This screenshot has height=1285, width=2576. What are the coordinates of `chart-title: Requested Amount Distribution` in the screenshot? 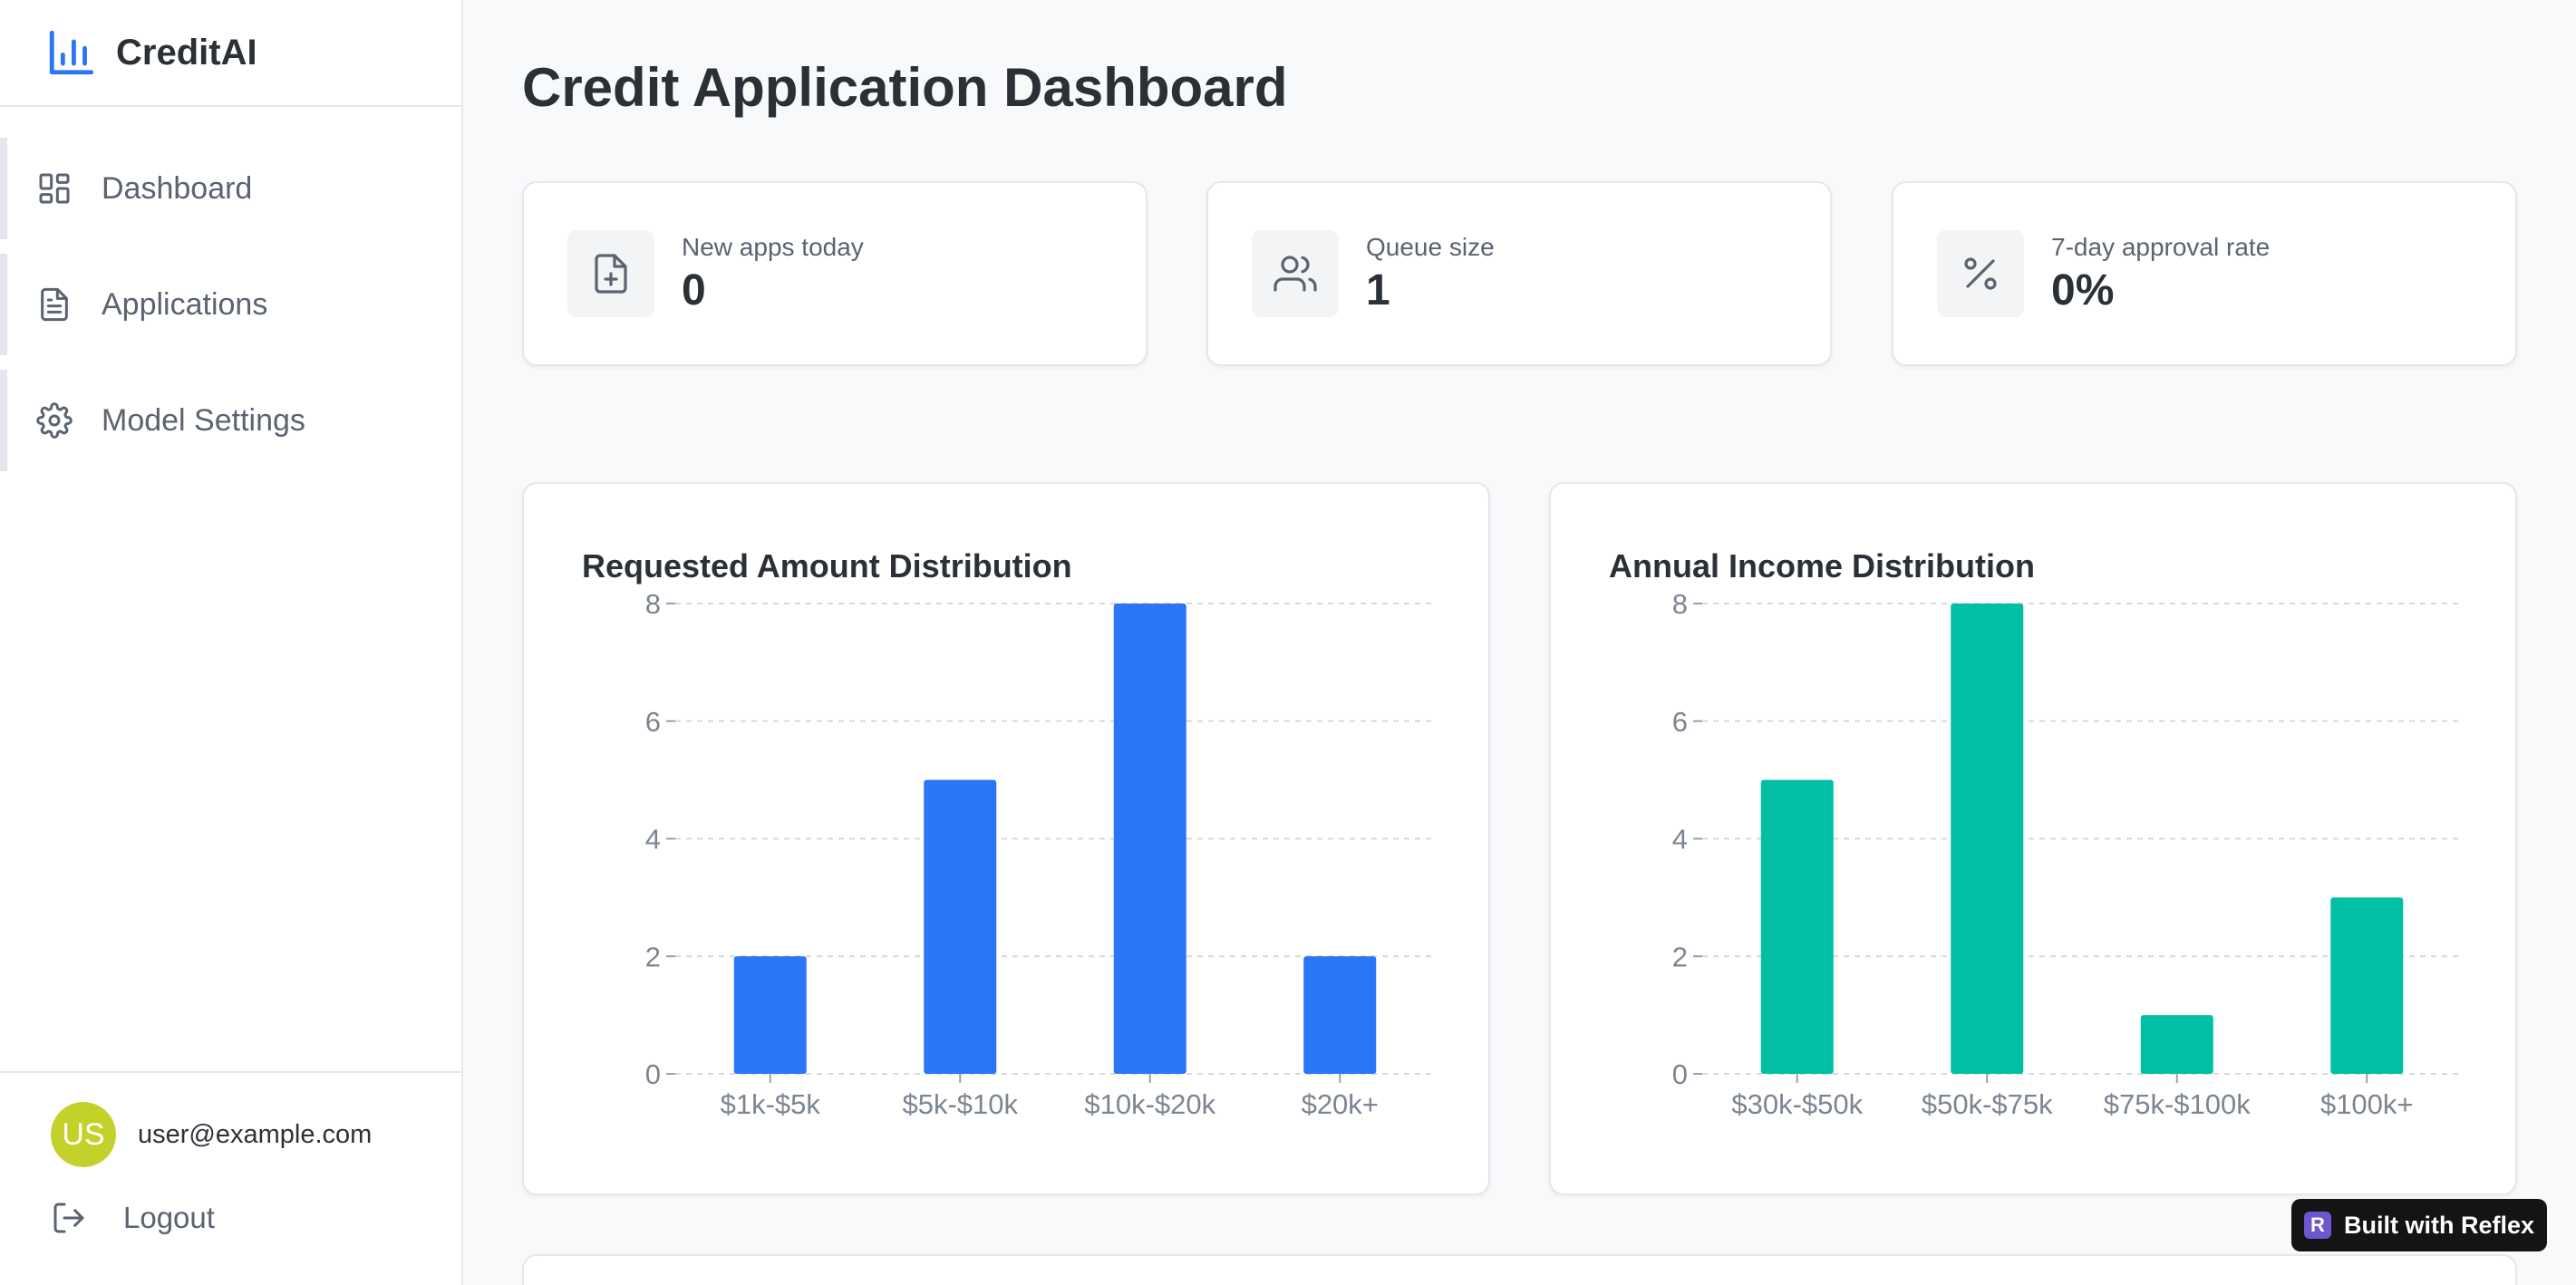 It's located at (827, 566).